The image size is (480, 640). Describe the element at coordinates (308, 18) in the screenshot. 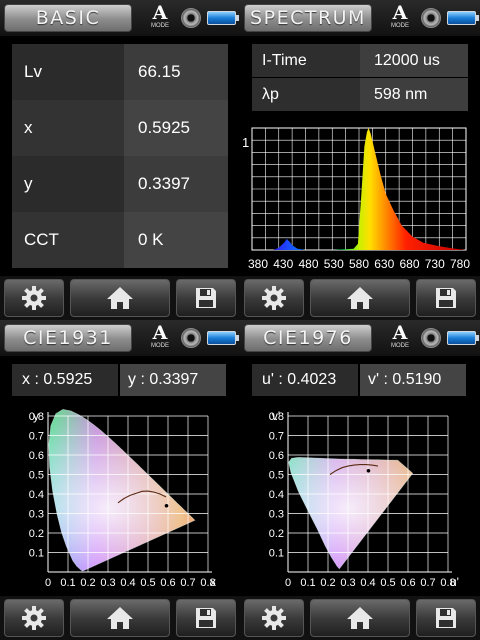

I see `panel-title-tab: SPECTRUM` at that location.